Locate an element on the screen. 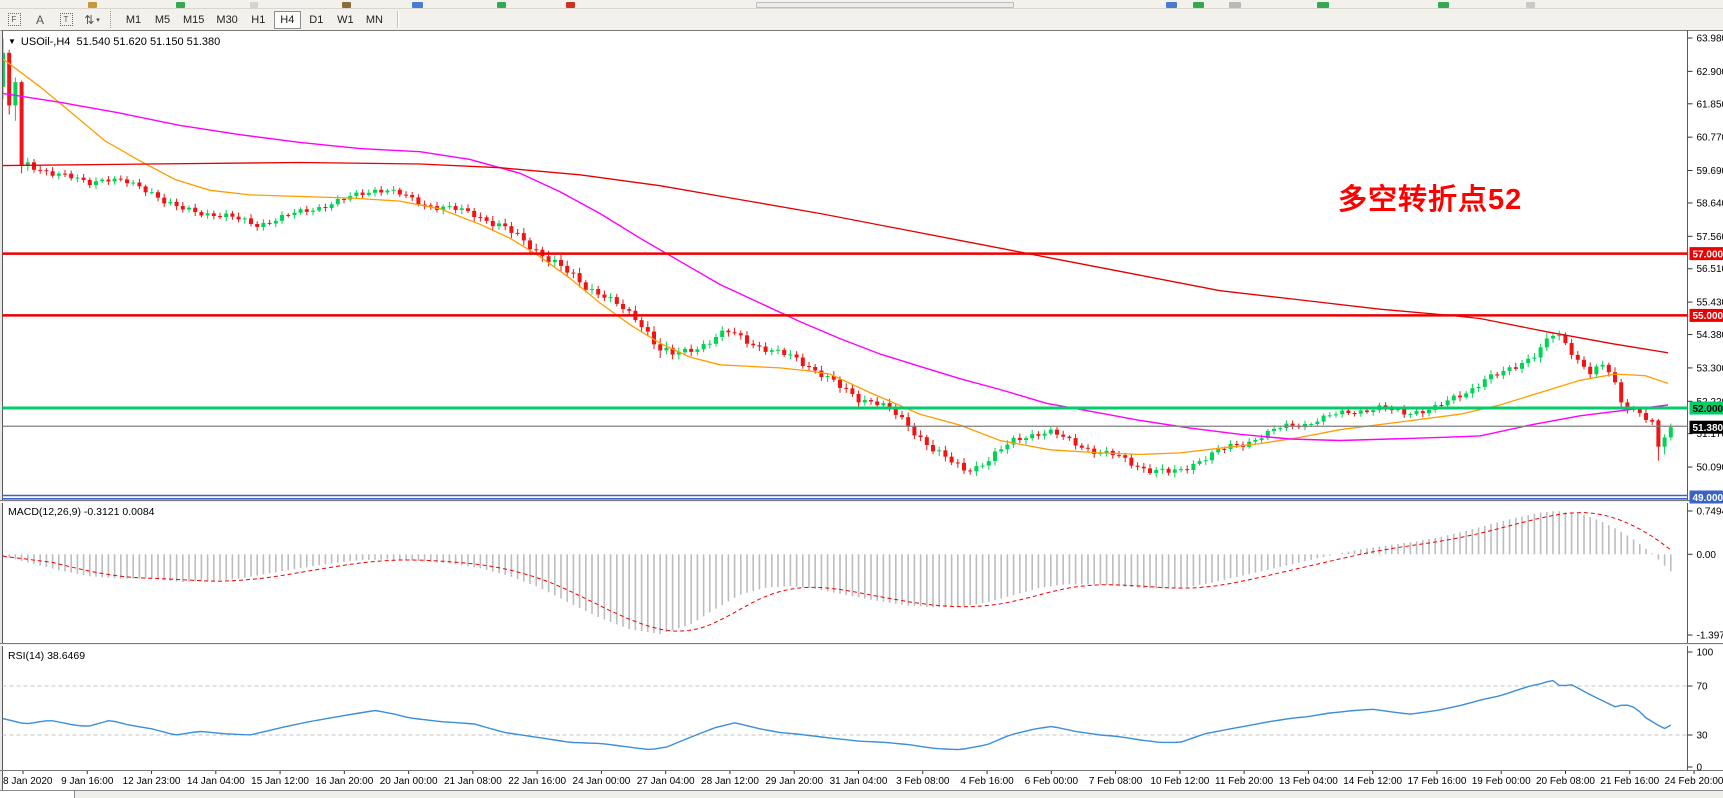 The image size is (1723, 798). svg-text: 0.00 is located at coordinates (1707, 555).